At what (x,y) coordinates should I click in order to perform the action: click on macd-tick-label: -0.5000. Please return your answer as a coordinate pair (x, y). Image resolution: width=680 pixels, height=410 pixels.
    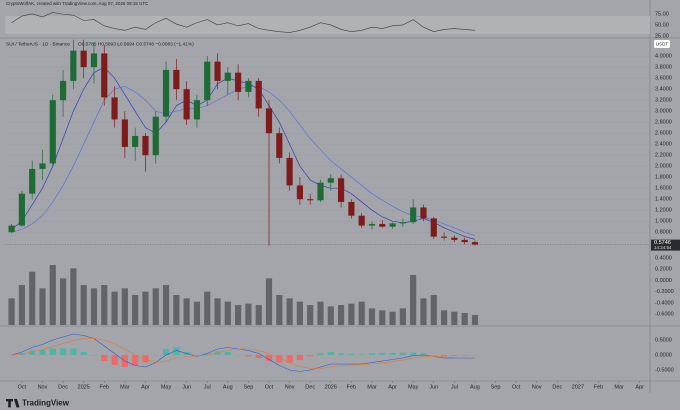
    Looking at the image, I should click on (664, 370).